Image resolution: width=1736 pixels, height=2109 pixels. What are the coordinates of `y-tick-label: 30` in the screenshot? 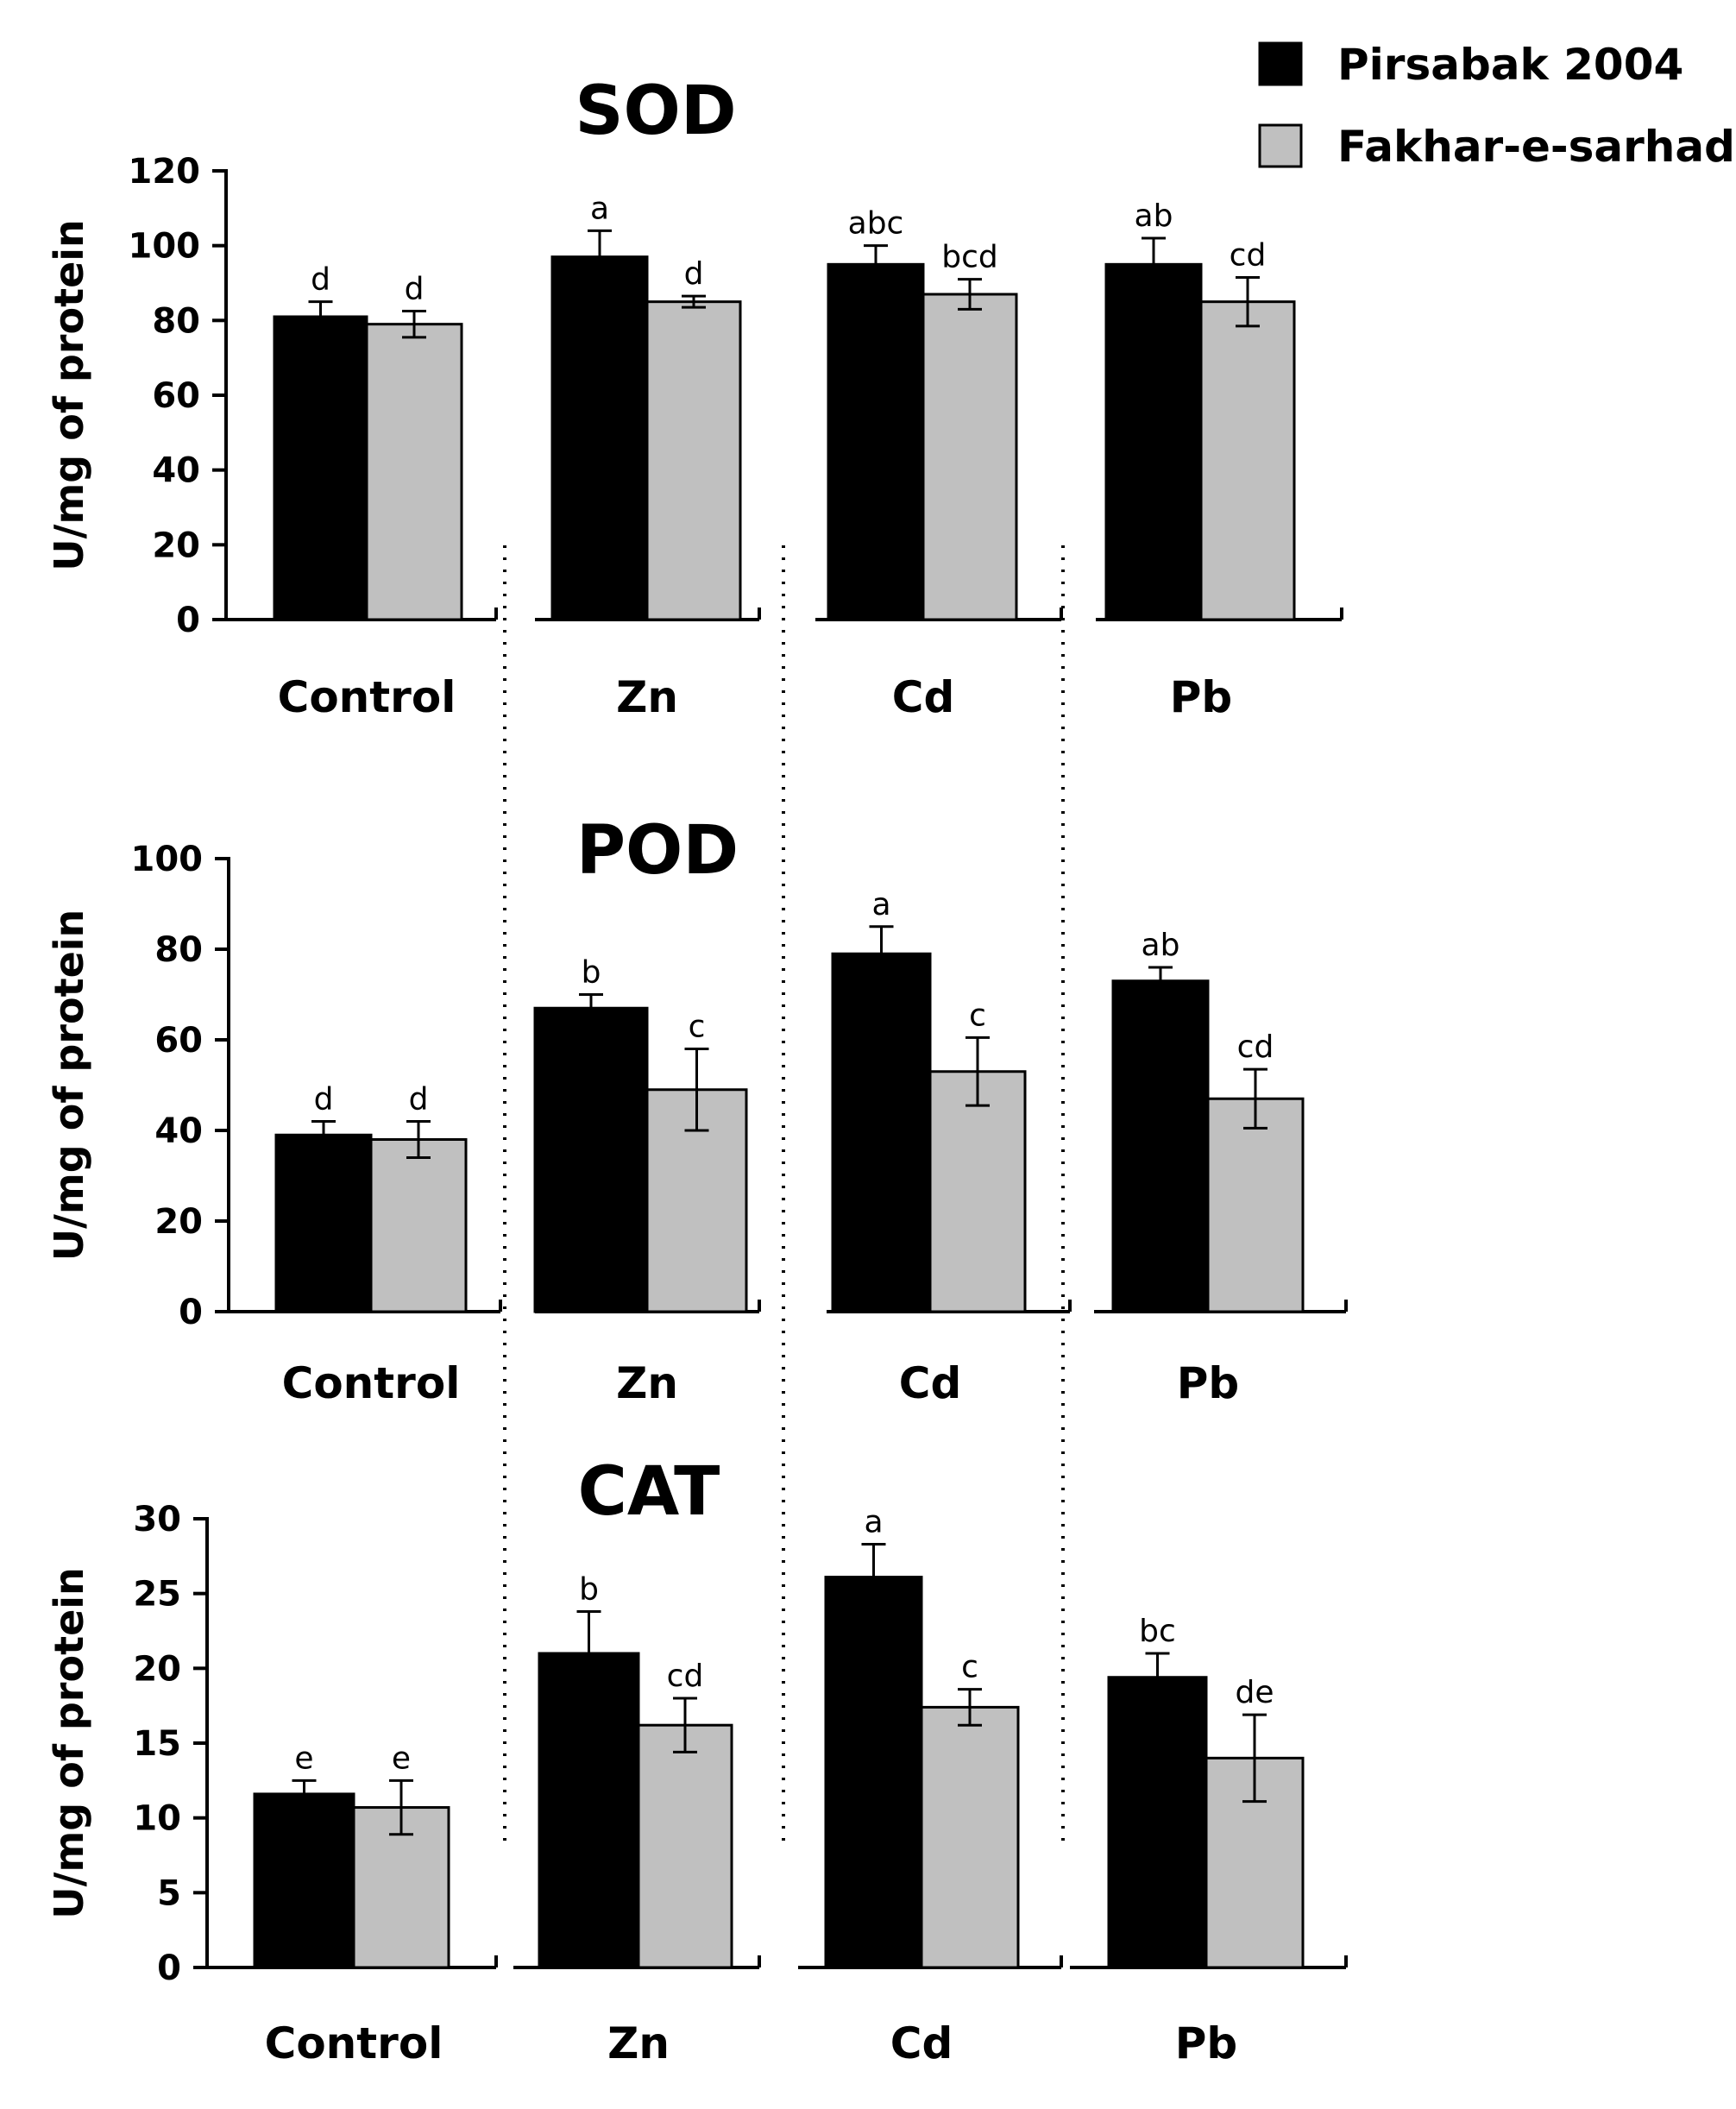 It's located at (157, 1519).